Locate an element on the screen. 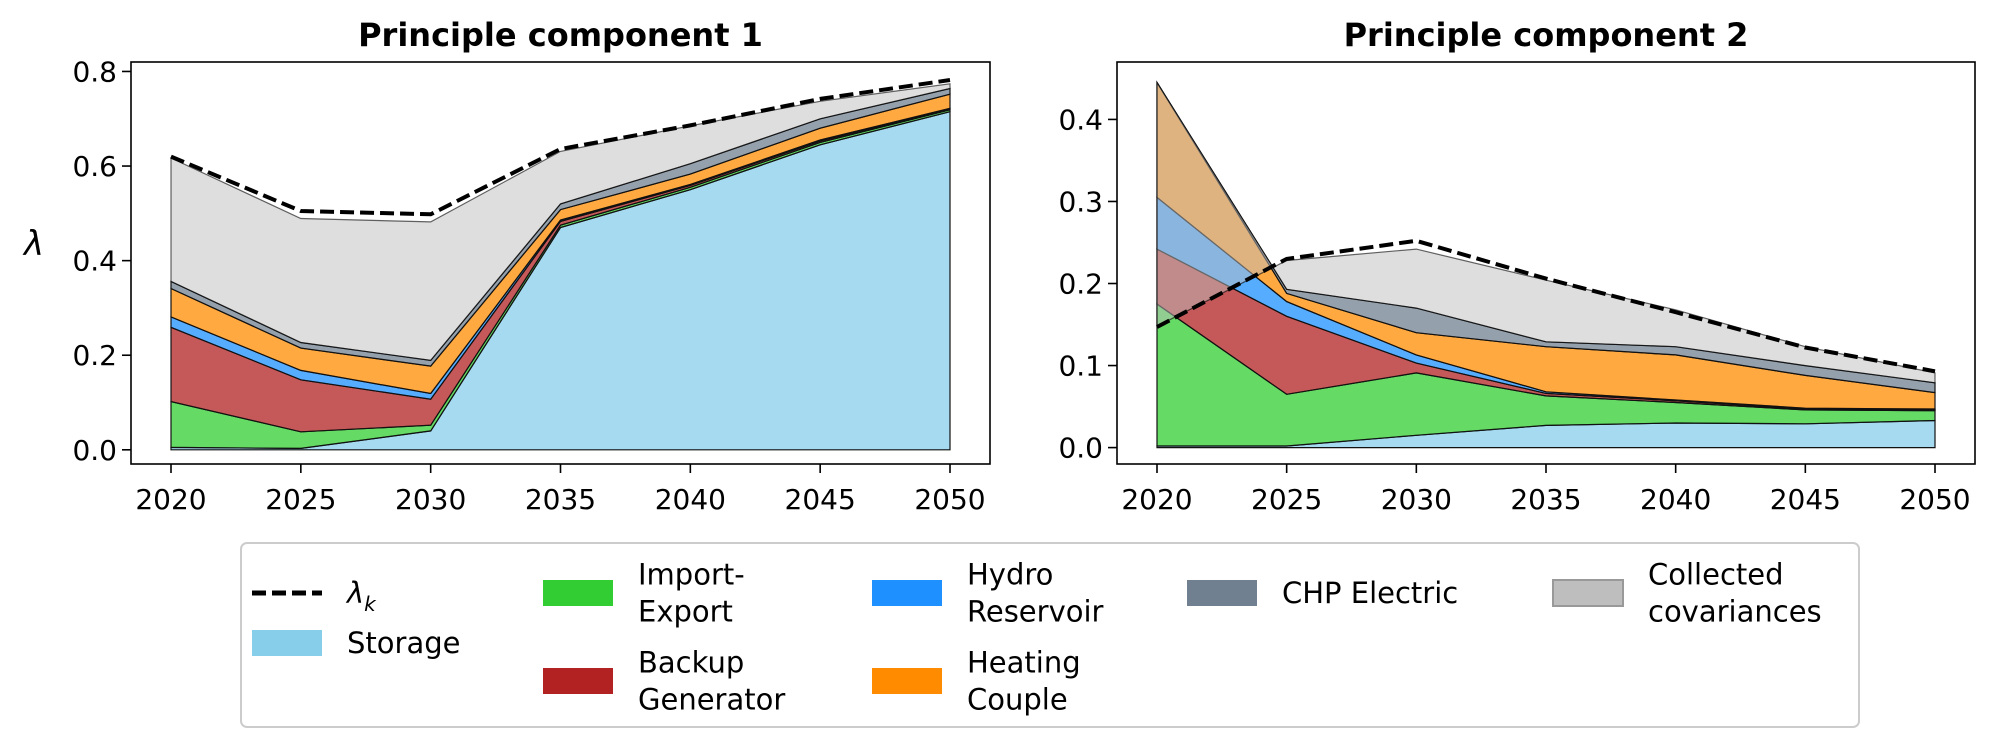  legend-label: Import-Export is located at coordinates (691, 593).